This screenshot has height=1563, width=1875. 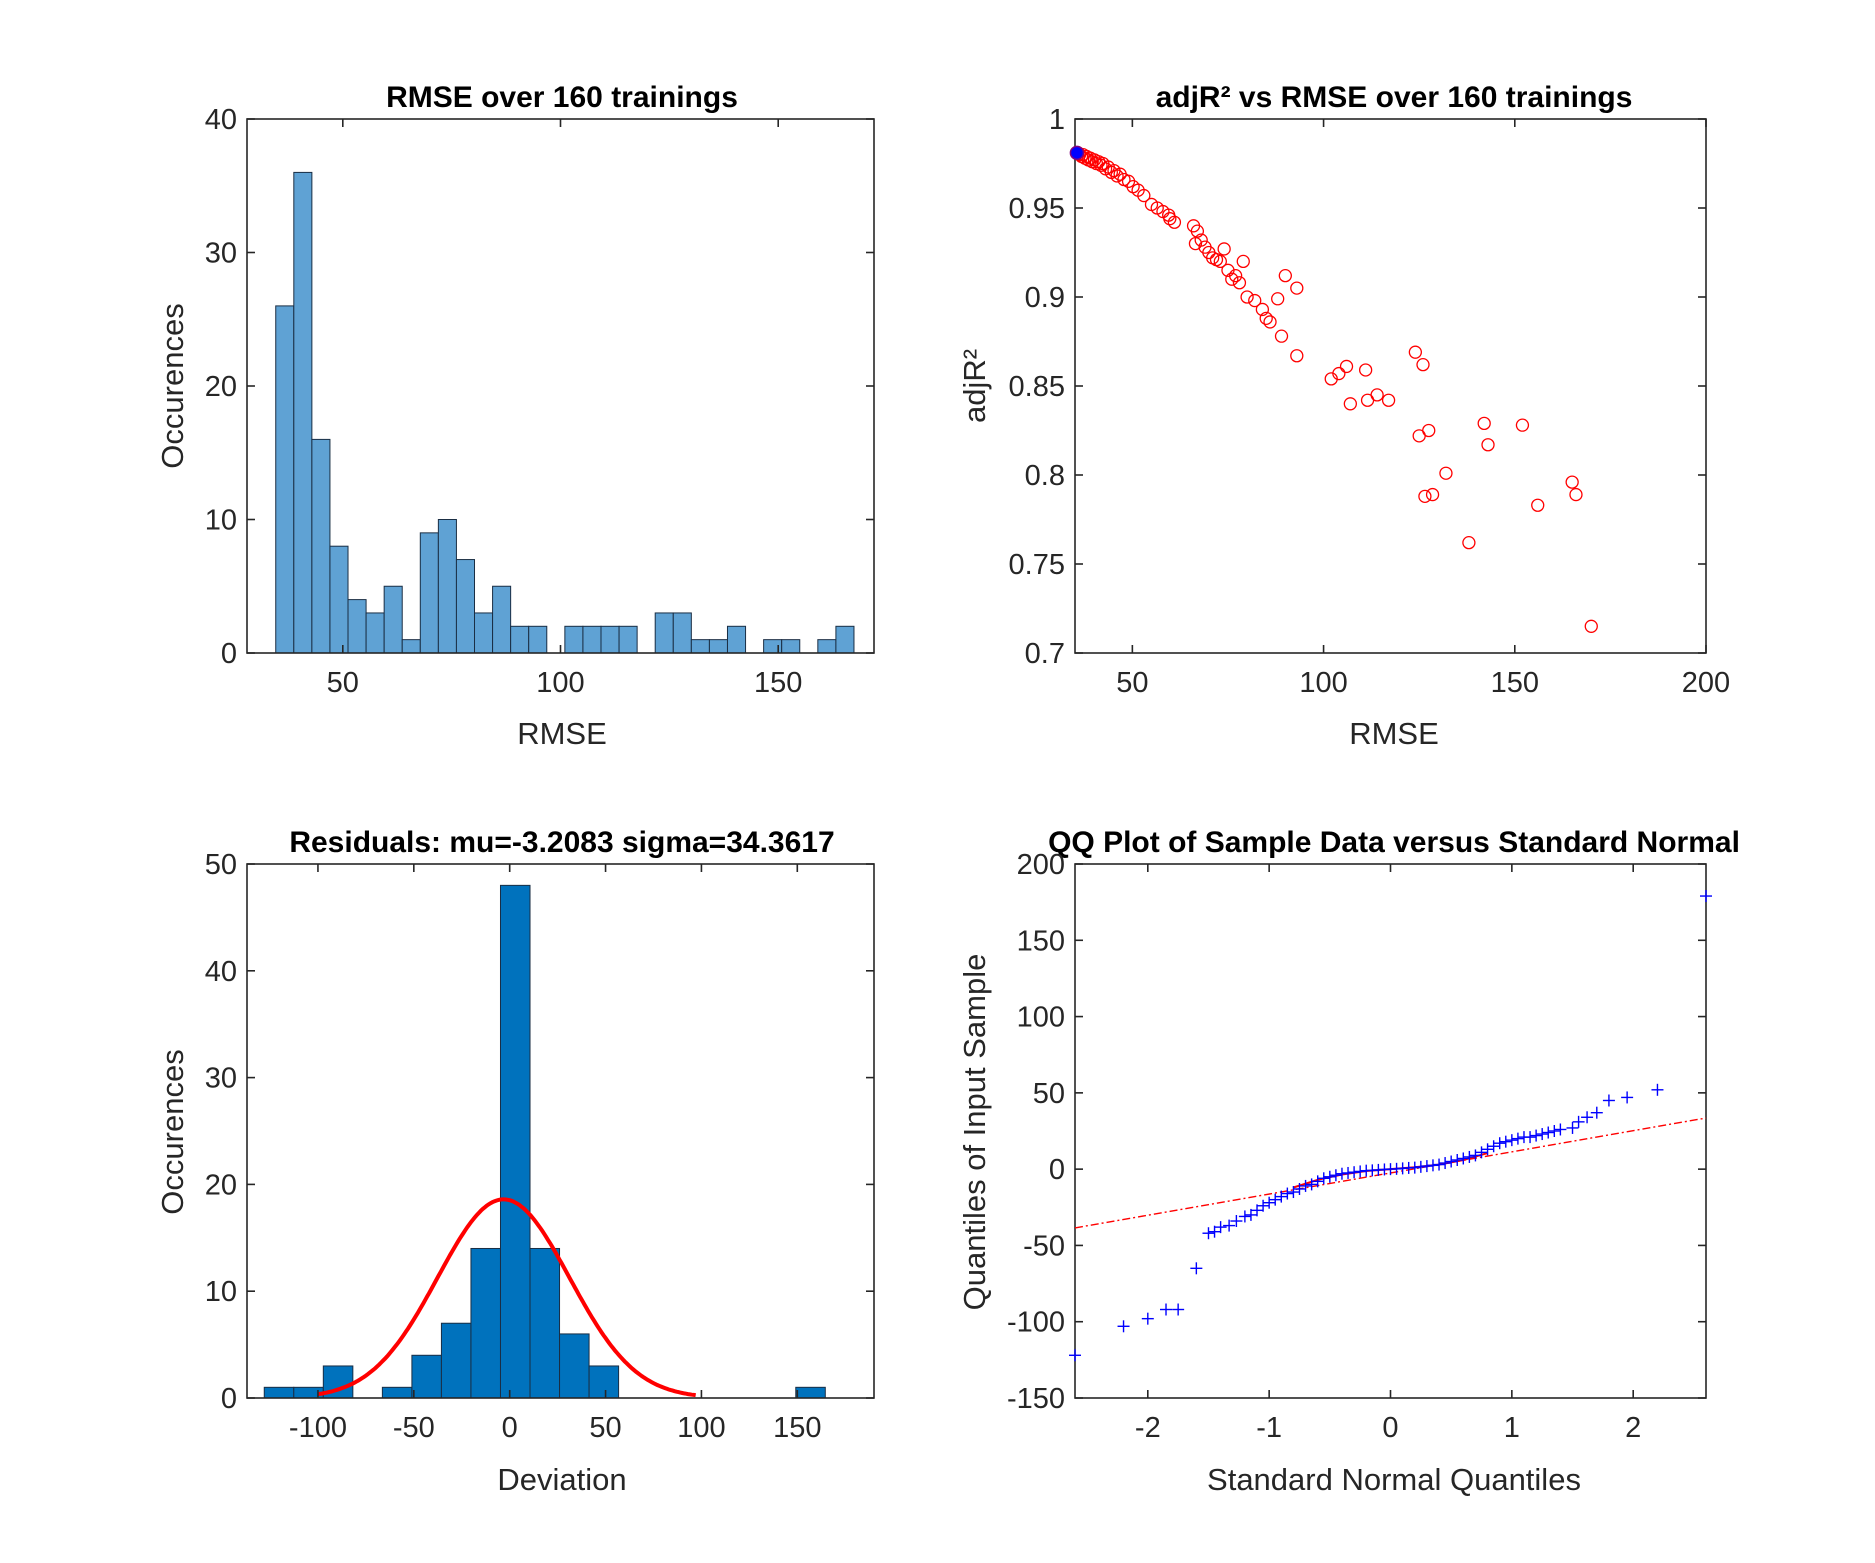 I want to click on residuals-histogram-xtick-label: -50, so click(x=414, y=1428).